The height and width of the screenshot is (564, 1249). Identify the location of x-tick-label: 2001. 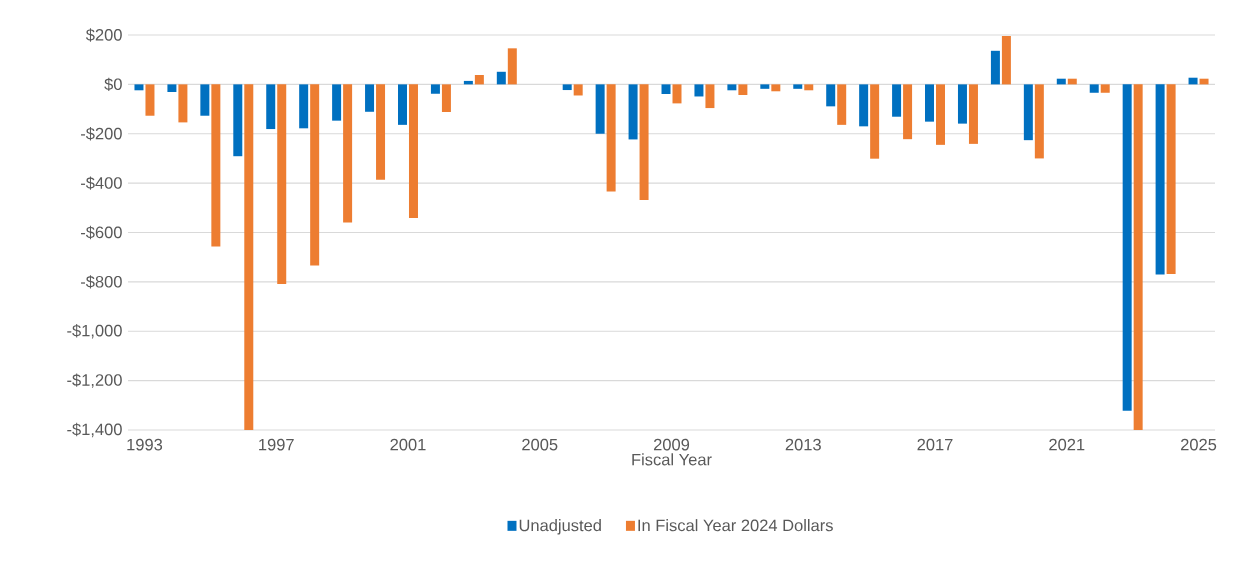
(408, 444).